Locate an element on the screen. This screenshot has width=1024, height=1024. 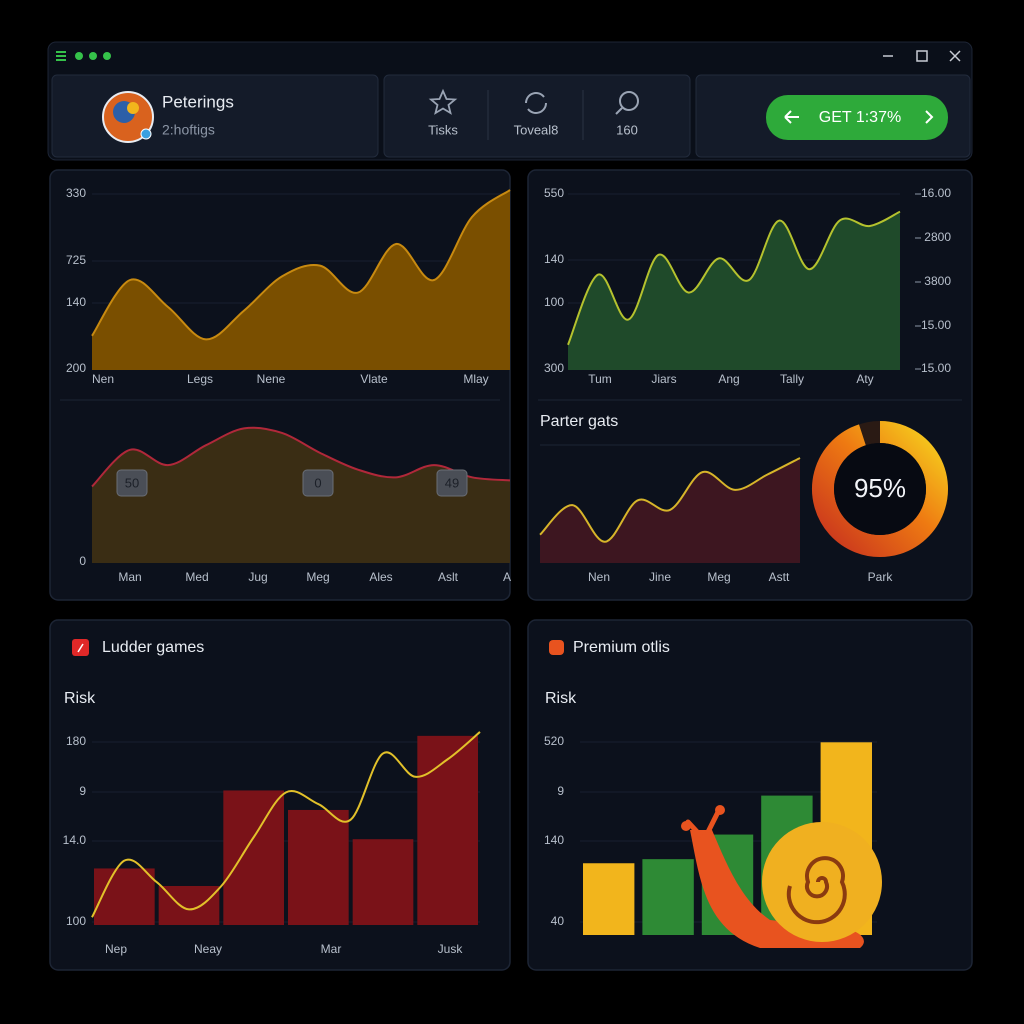
get-button is located at coordinates (857, 117).